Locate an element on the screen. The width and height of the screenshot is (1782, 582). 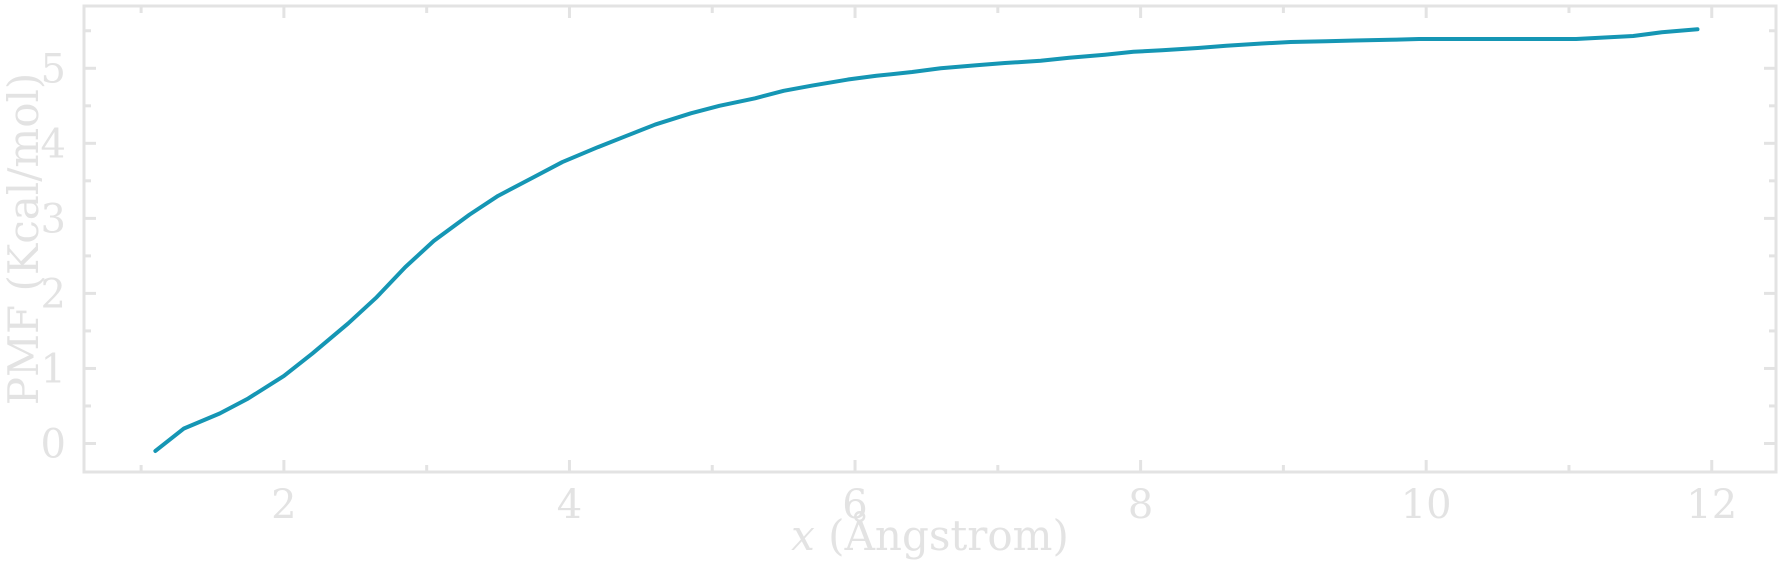
x-tick-label: 10 is located at coordinates (1426, 505).